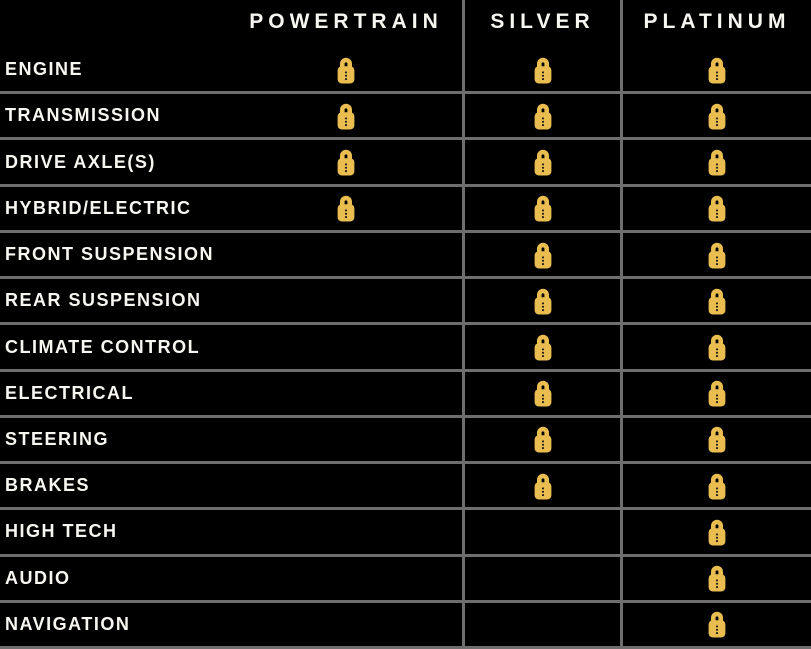  I want to click on header-spacer, so click(115, 24).